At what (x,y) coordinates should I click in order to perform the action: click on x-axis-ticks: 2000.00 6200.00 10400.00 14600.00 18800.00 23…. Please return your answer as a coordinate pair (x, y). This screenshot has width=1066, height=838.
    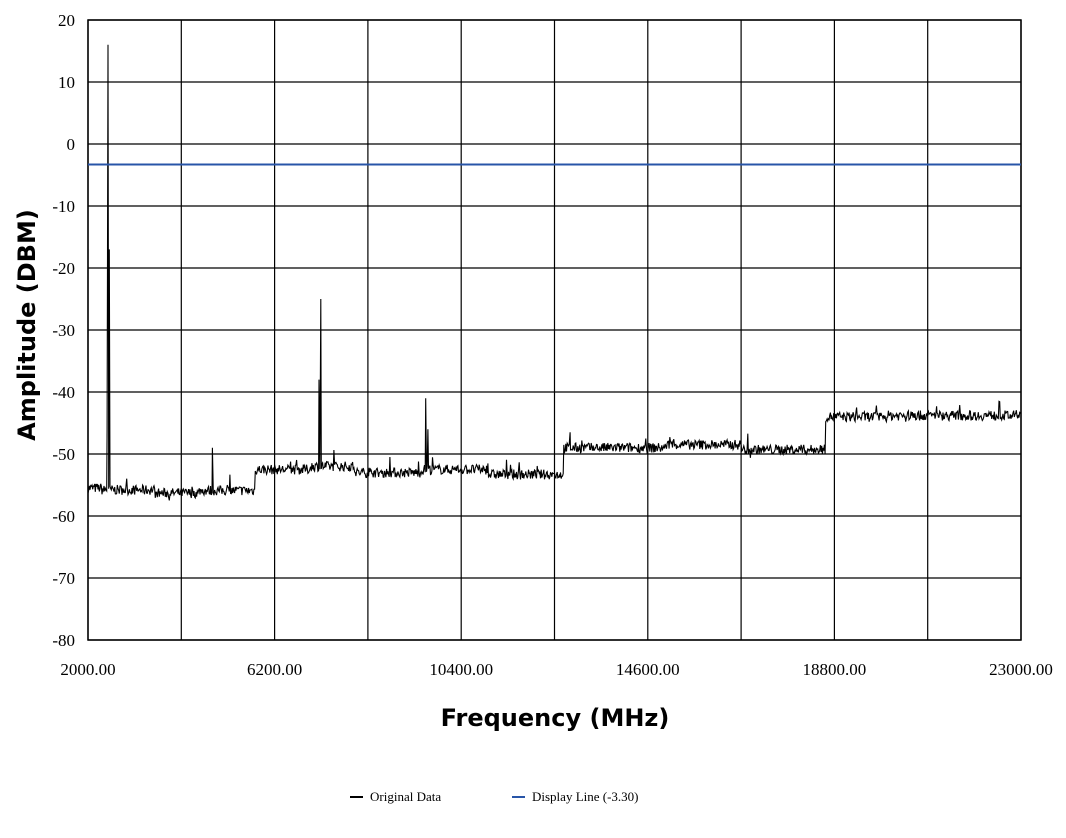
    Looking at the image, I should click on (556, 669).